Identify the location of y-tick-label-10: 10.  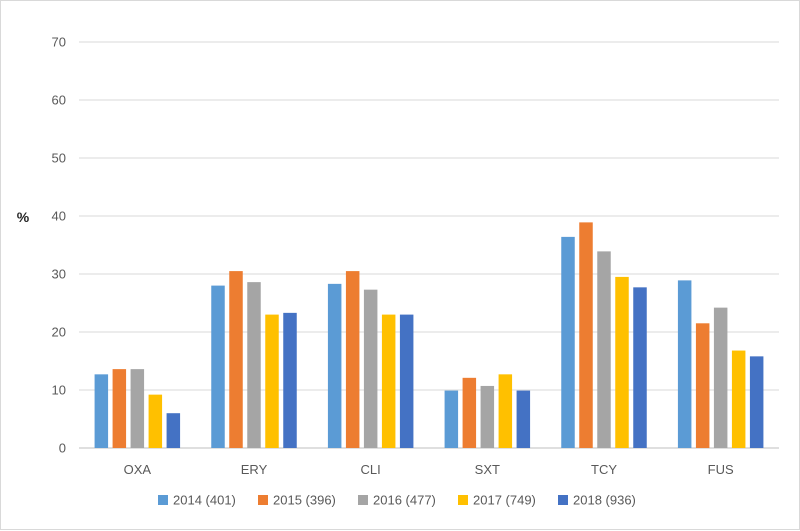
(59, 390).